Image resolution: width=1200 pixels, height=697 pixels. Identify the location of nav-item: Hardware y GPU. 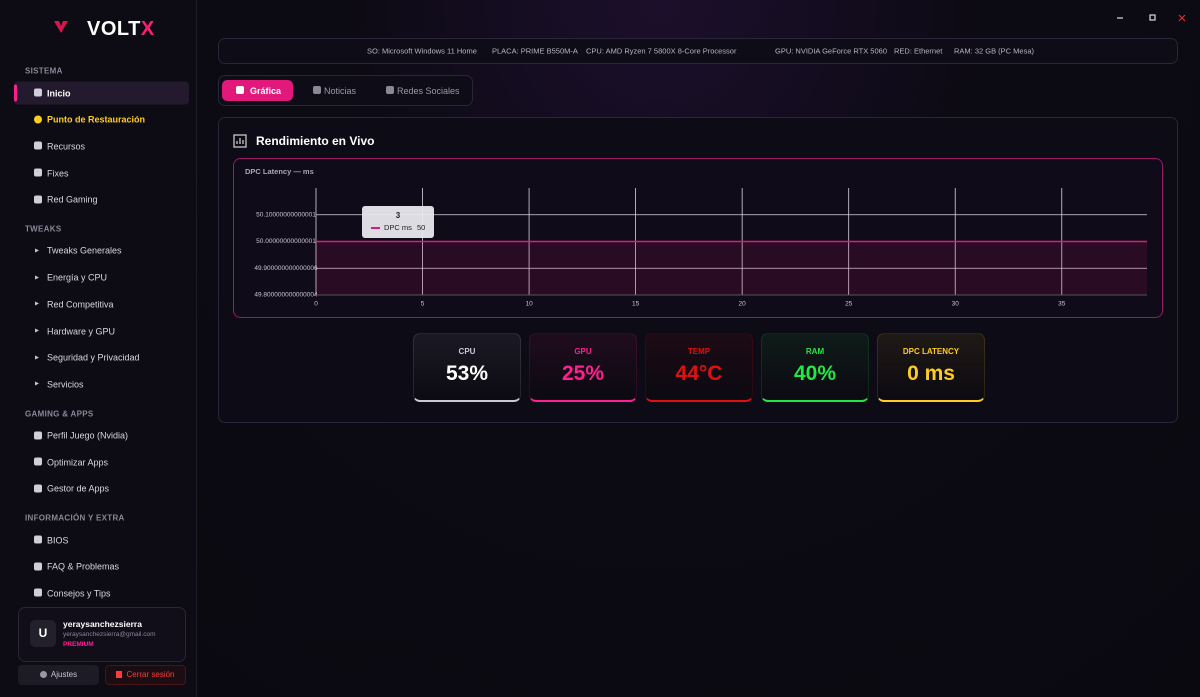
(101, 331).